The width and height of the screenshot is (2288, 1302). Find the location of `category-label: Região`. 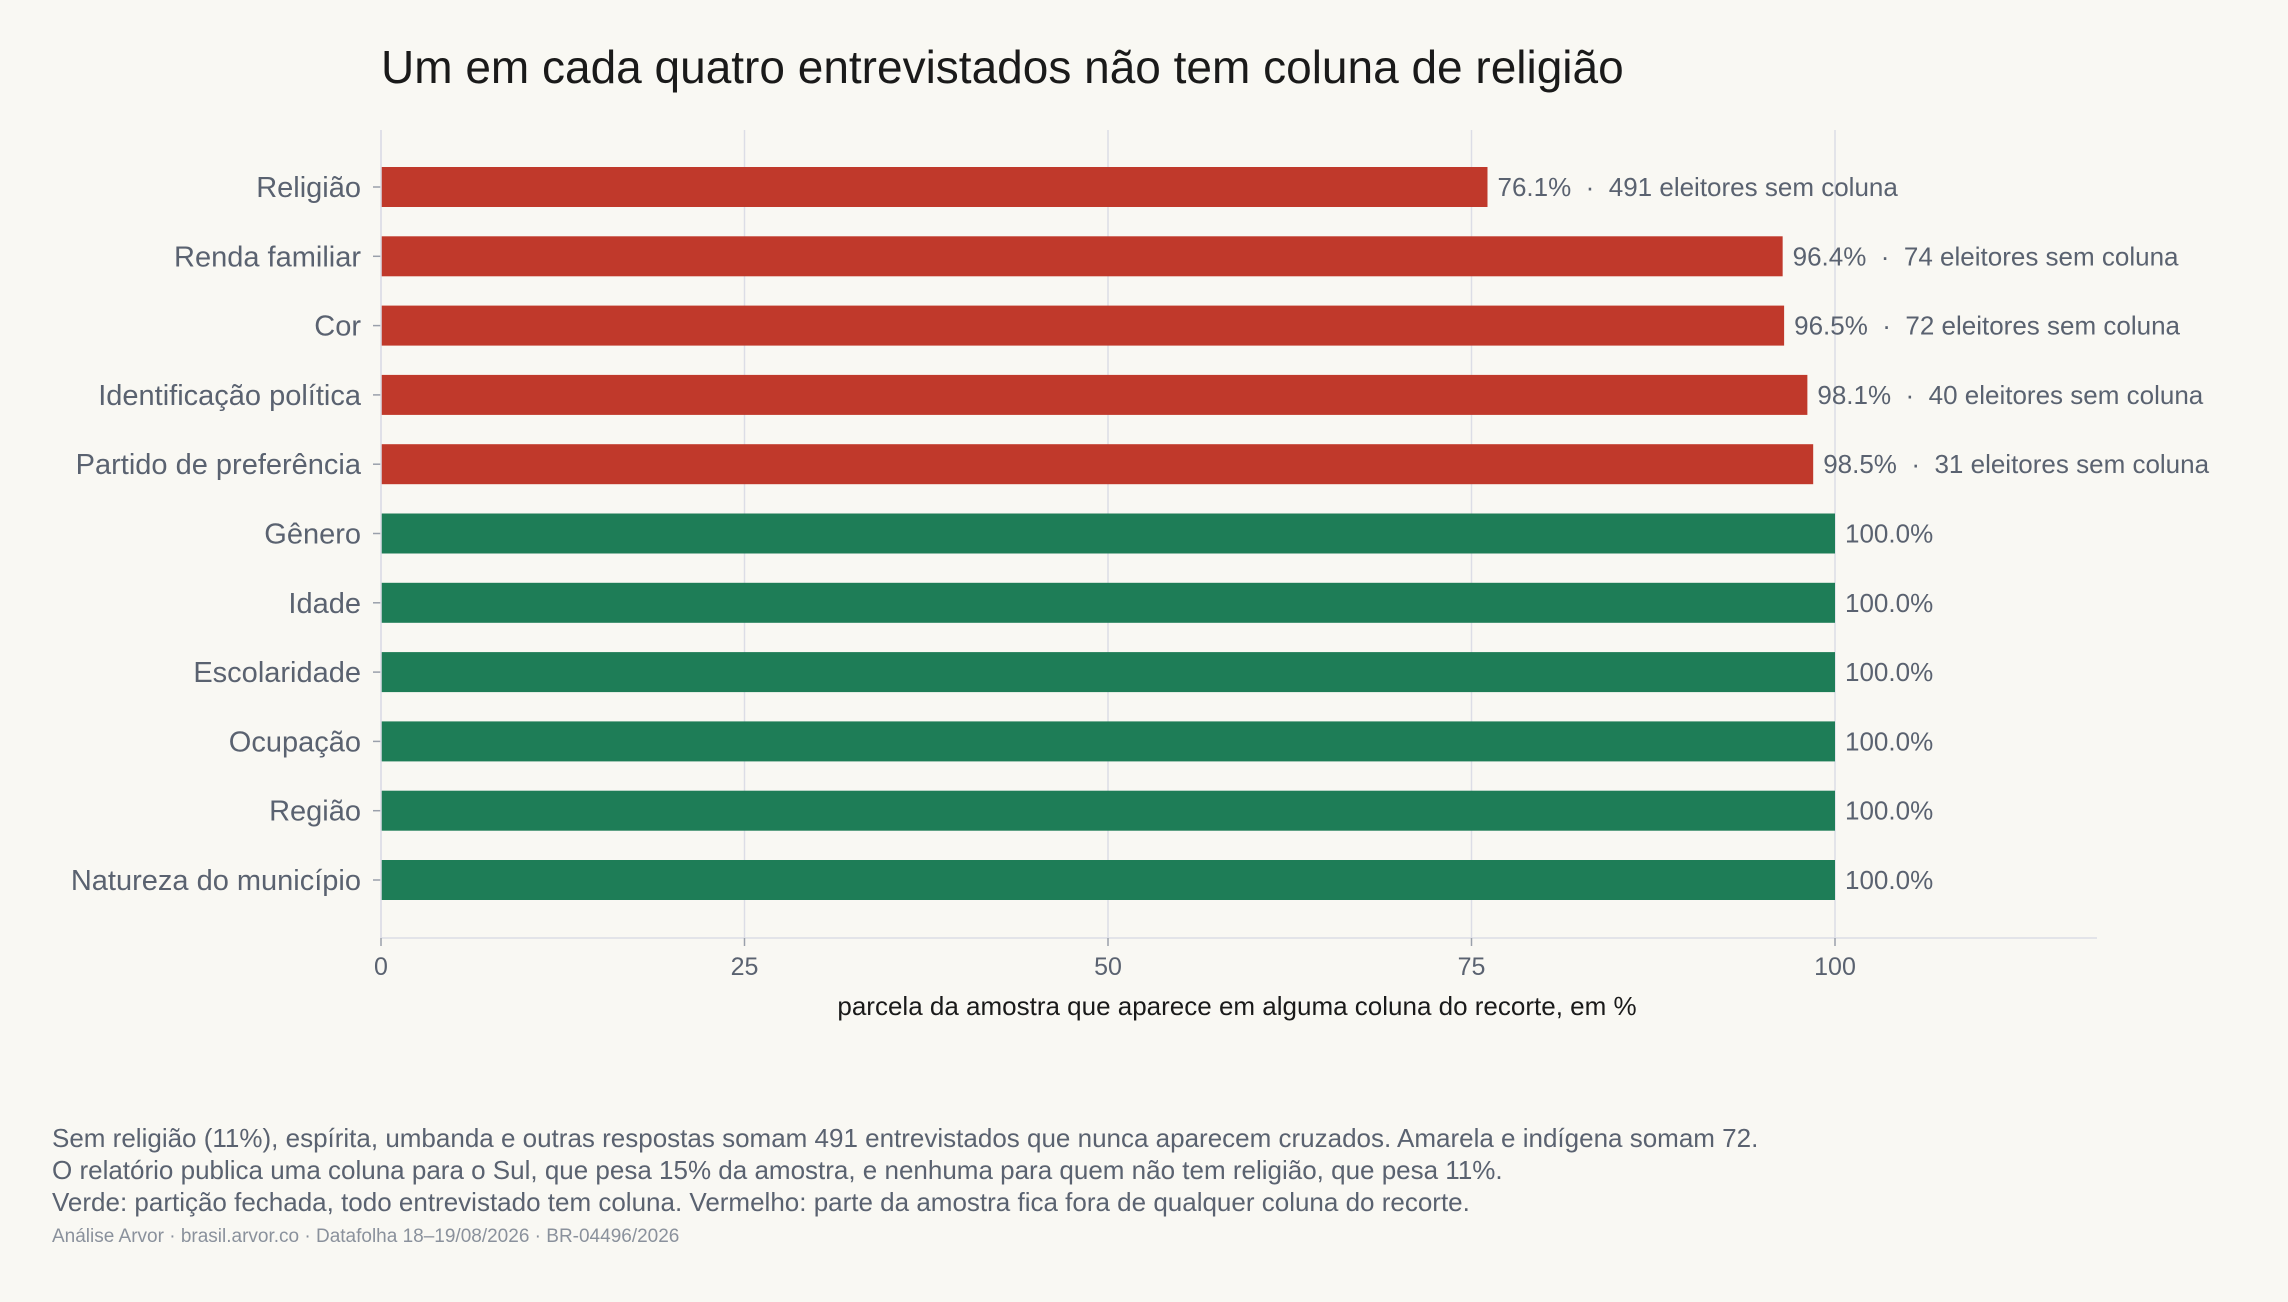

category-label: Região is located at coordinates (315, 812).